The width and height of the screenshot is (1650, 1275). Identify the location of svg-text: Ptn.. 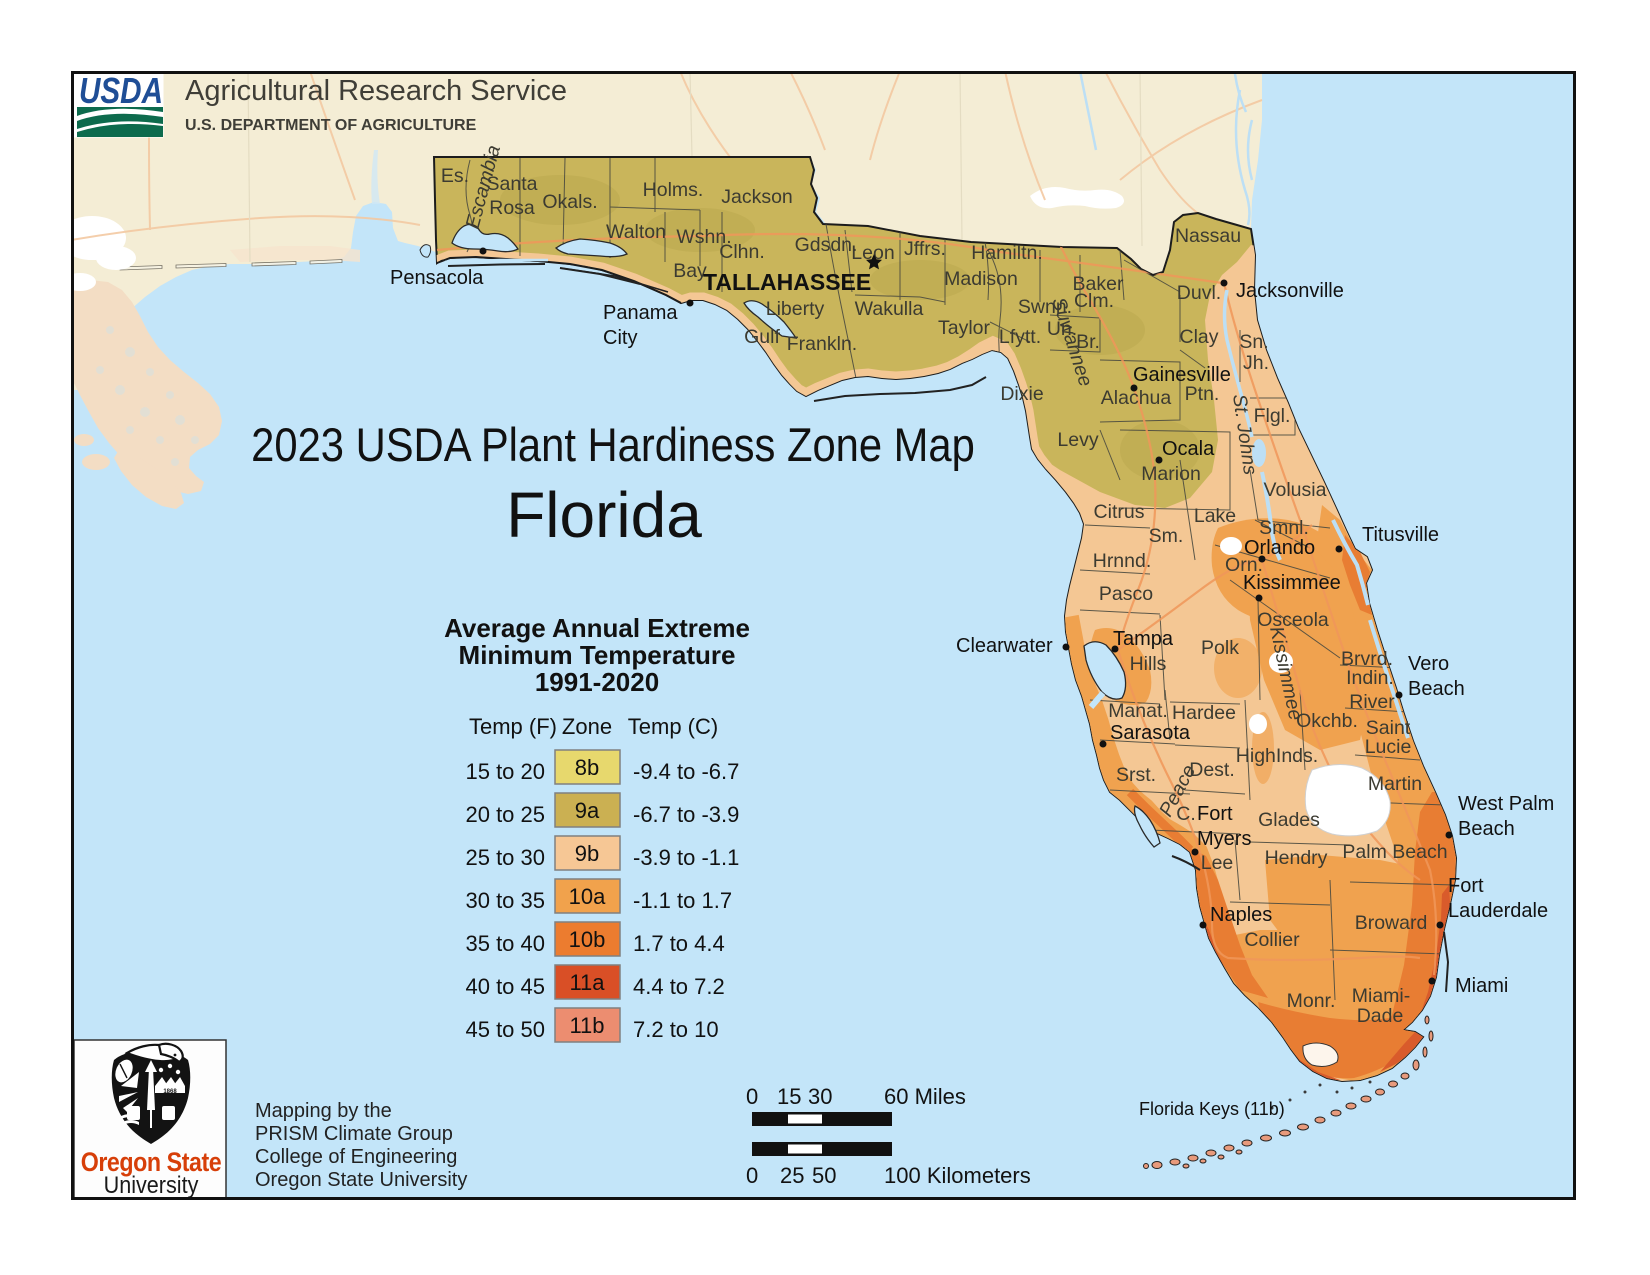
(1202, 394).